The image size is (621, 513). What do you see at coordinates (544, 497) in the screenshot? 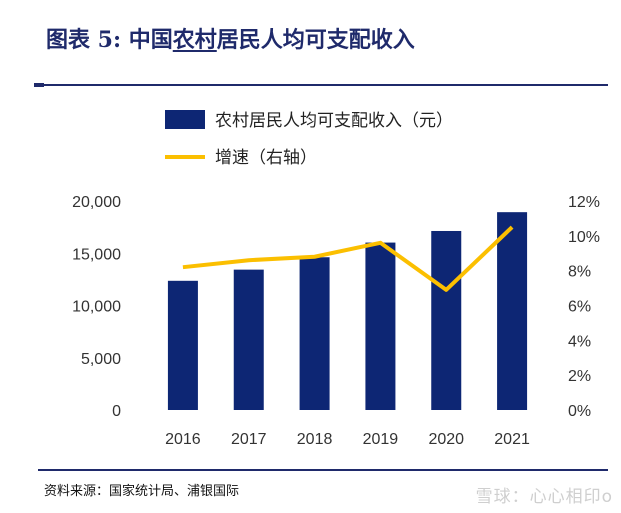
I see `watermark: 雪球：心心相印o` at bounding box center [544, 497].